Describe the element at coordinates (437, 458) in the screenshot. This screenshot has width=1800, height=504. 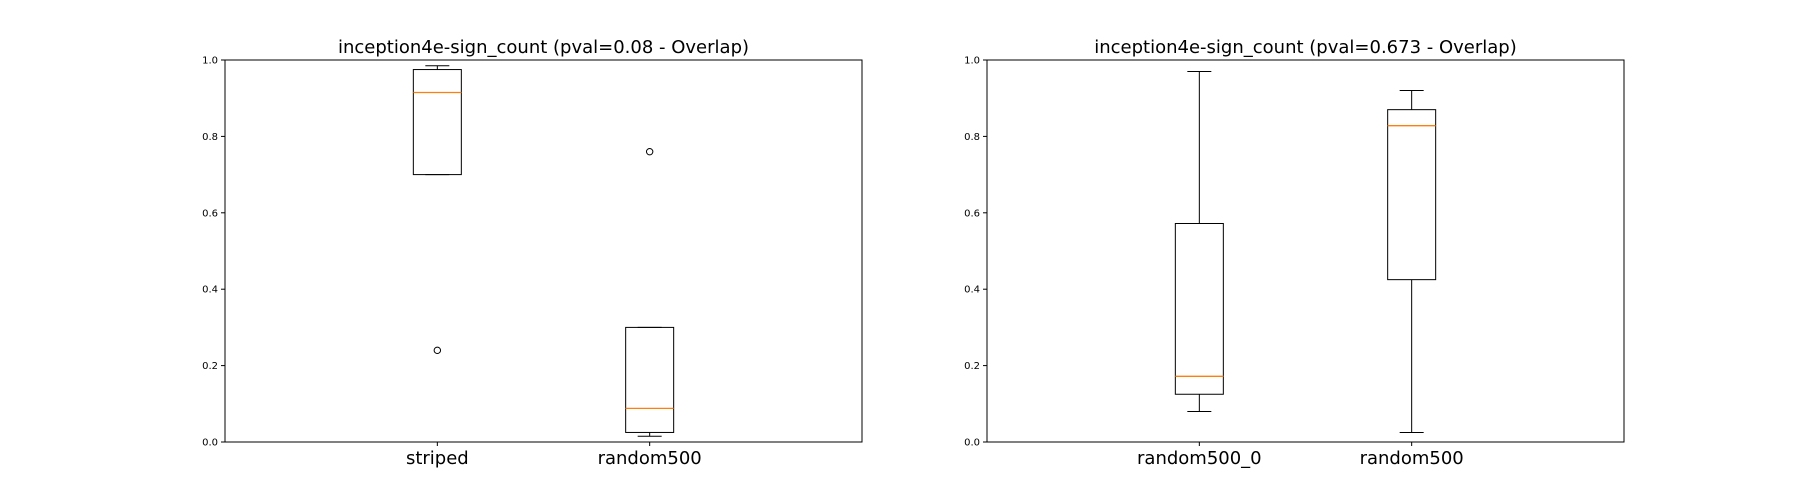
I see `x-tick-label: striped` at that location.